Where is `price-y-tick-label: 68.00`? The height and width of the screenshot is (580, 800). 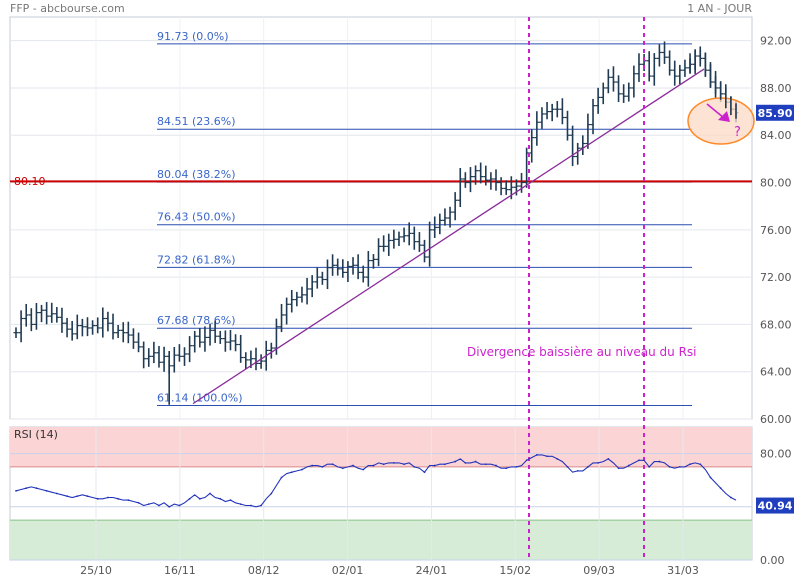
price-y-tick-label: 68.00 is located at coordinates (776, 324).